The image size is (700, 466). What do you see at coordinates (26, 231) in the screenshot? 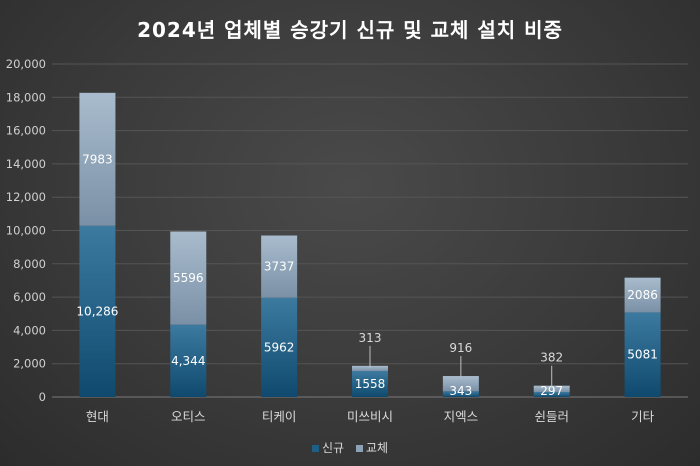
I see `y-tick-label: 10,000` at bounding box center [26, 231].